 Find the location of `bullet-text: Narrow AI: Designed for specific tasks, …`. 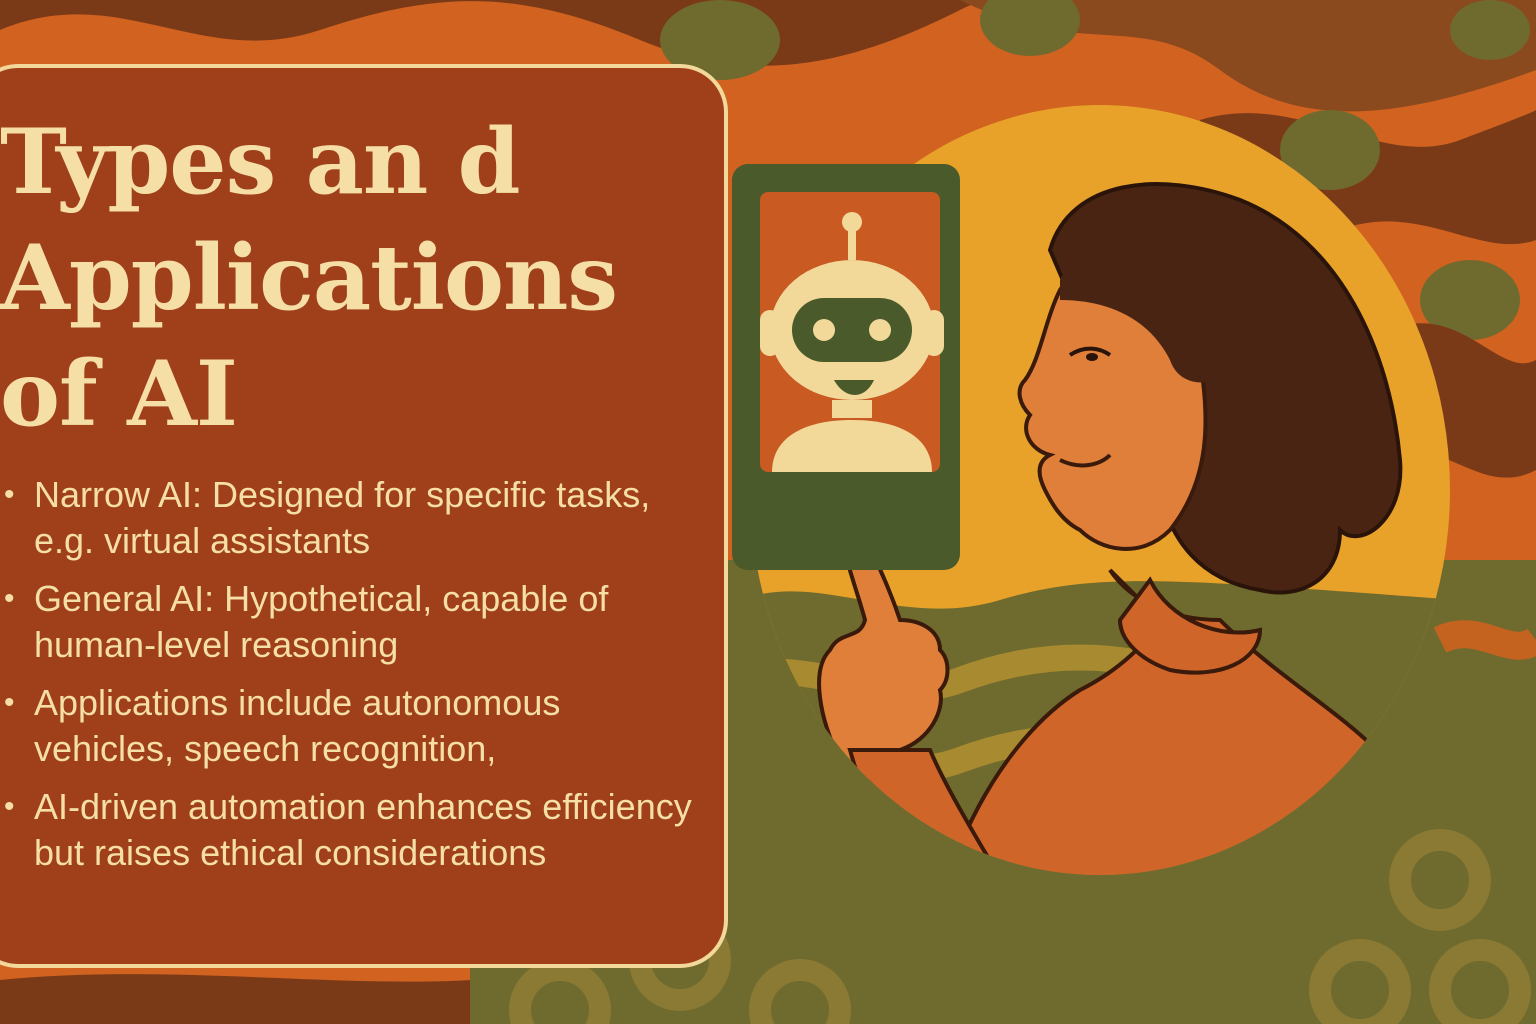

bullet-text: Narrow AI: Designed for specific tasks, … is located at coordinates (342, 517).